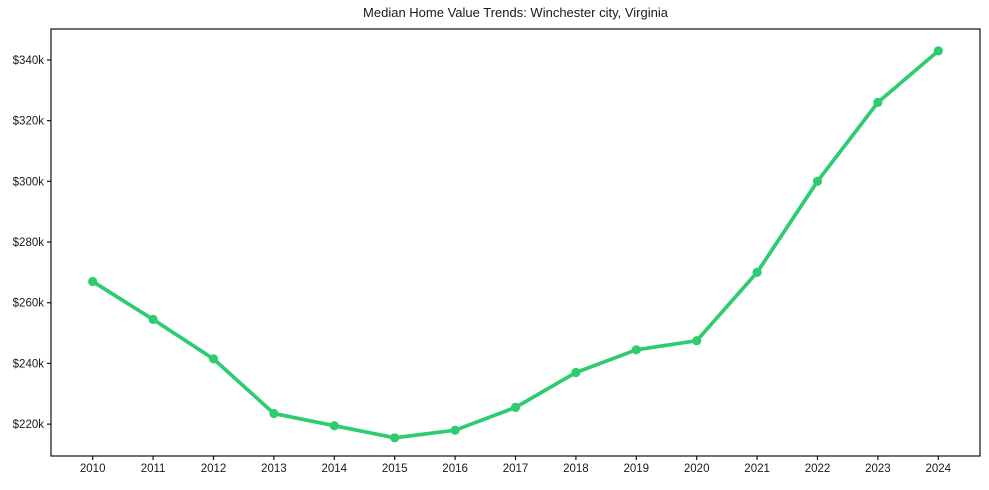 Image resolution: width=989 pixels, height=490 pixels. Describe the element at coordinates (29, 304) in the screenshot. I see `y-tick-label: $260k` at that location.